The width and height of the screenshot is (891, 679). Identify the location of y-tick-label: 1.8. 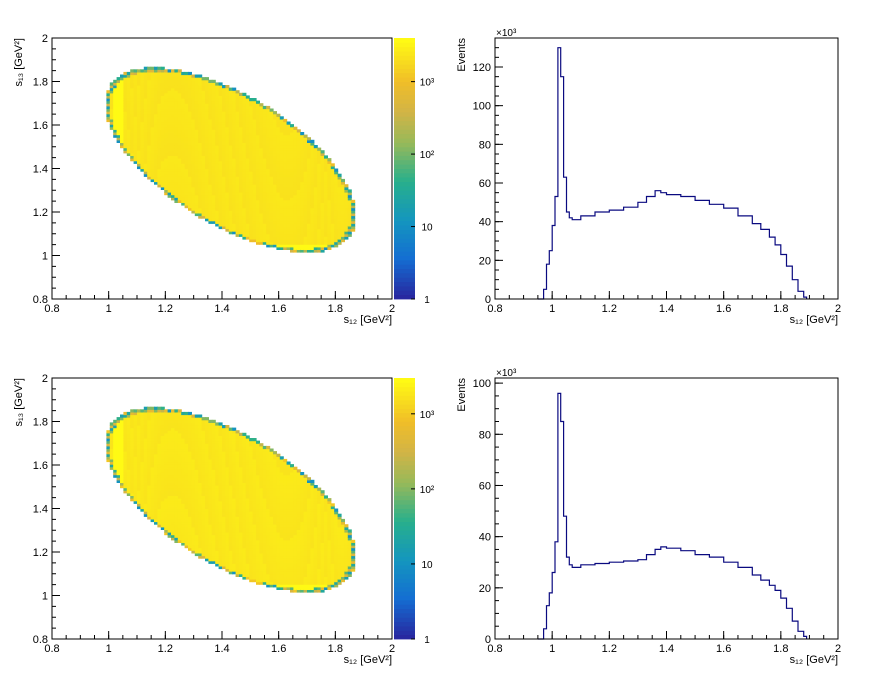
(40, 83).